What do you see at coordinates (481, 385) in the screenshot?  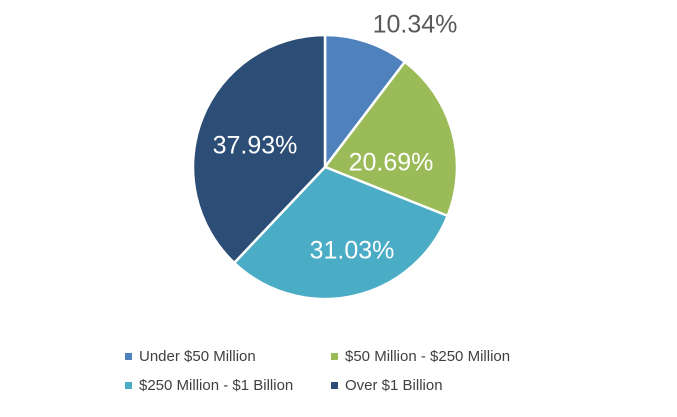 I see `legend-item-over-1-billion: Over $1 Billion` at bounding box center [481, 385].